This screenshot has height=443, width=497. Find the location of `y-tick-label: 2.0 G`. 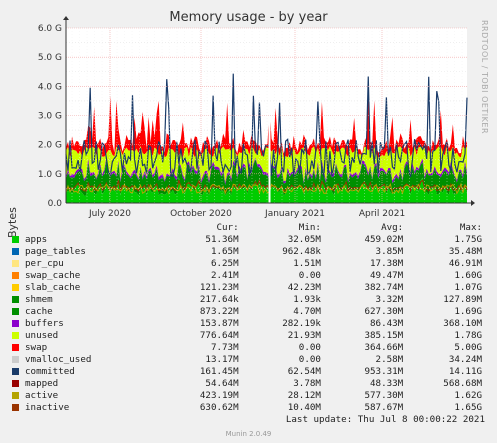

y-tick-label: 2.0 G is located at coordinates (50, 146).